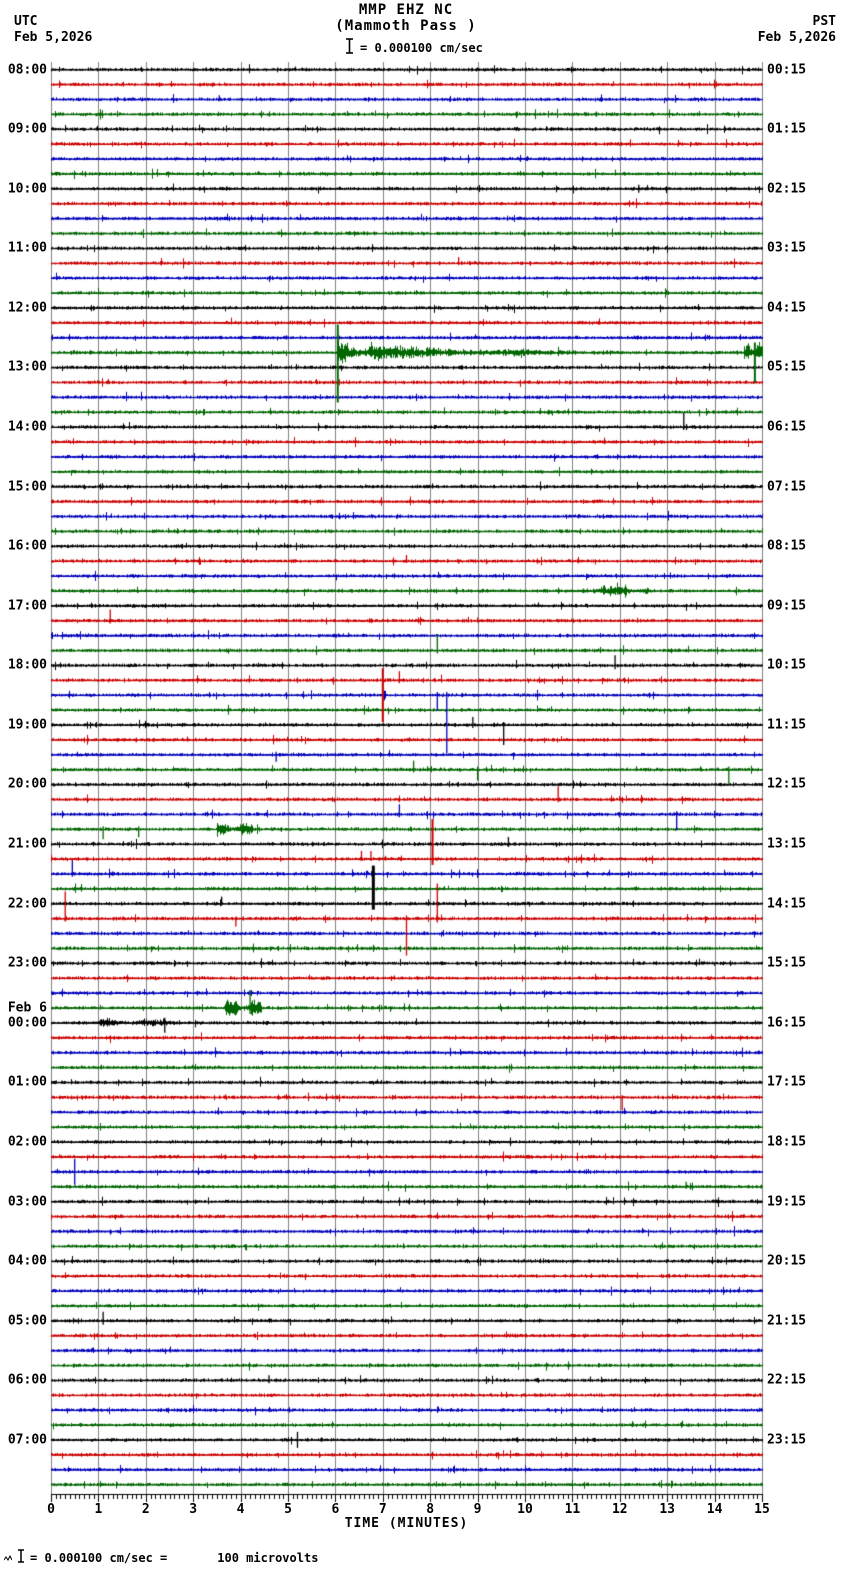 Image resolution: width=850 pixels, height=1584 pixels. Describe the element at coordinates (51, 1509) in the screenshot. I see `x-axis-tick-label: 0` at that location.